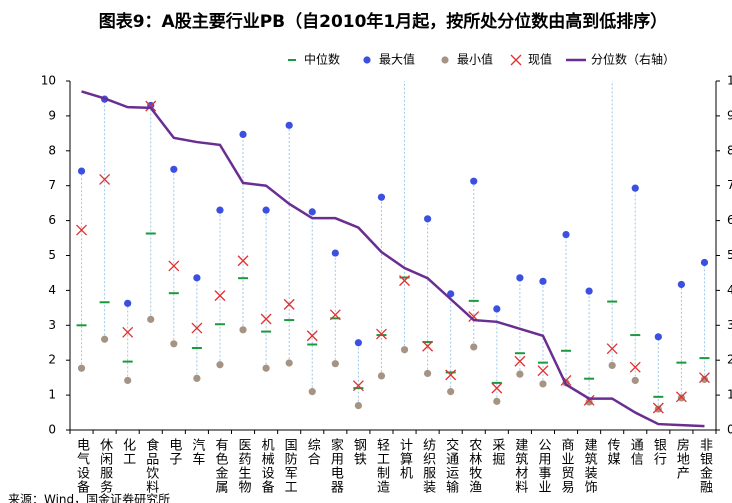  Describe the element at coordinates (244, 466) in the screenshot. I see `x-tick-label: 医药生物` at that location.